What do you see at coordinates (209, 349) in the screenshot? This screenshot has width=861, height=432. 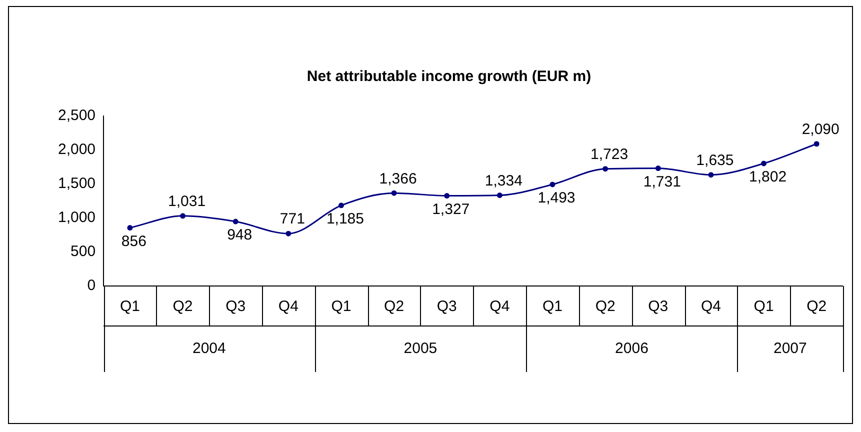 I see `text: 2004` at bounding box center [209, 349].